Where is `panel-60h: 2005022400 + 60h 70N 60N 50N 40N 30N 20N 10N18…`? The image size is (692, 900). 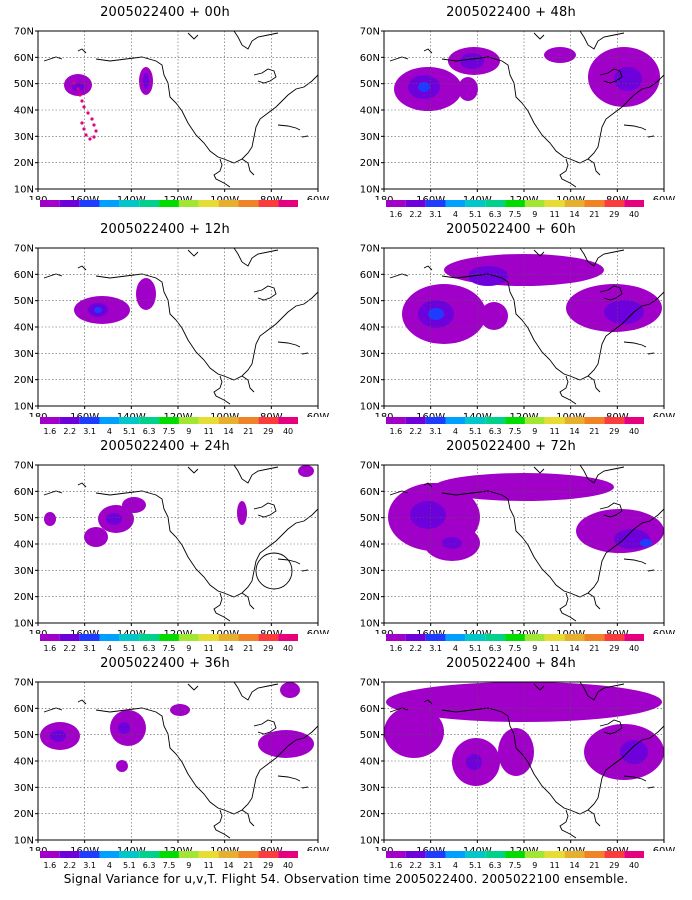
panel-60h: 2005022400 + 60h 70N 60N 50N 40N 30N 20N 10N18… is located at coordinates (511, 329).